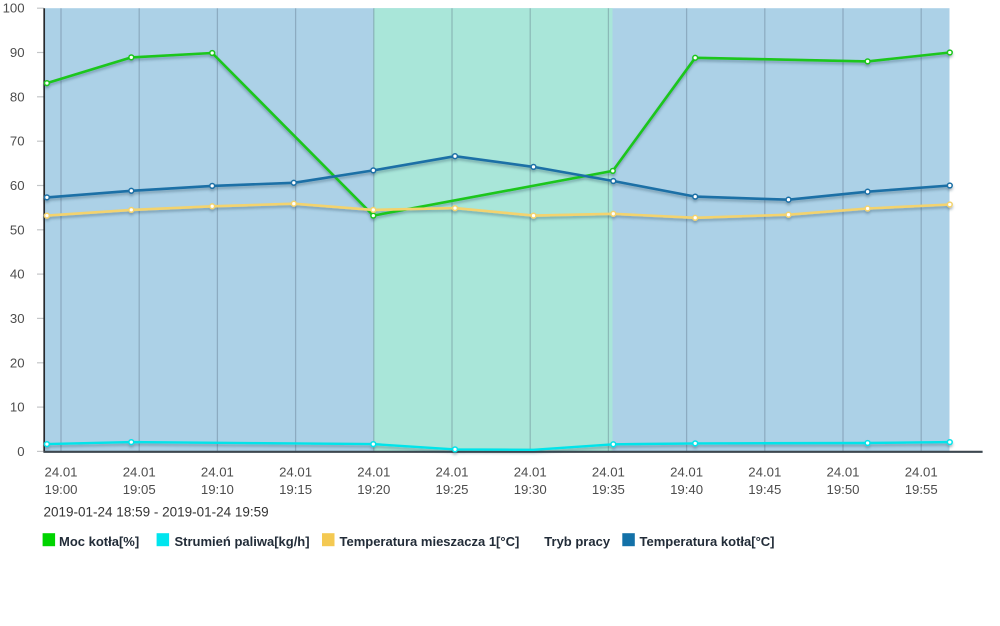  I want to click on svg-text: 19:05, so click(139, 489).